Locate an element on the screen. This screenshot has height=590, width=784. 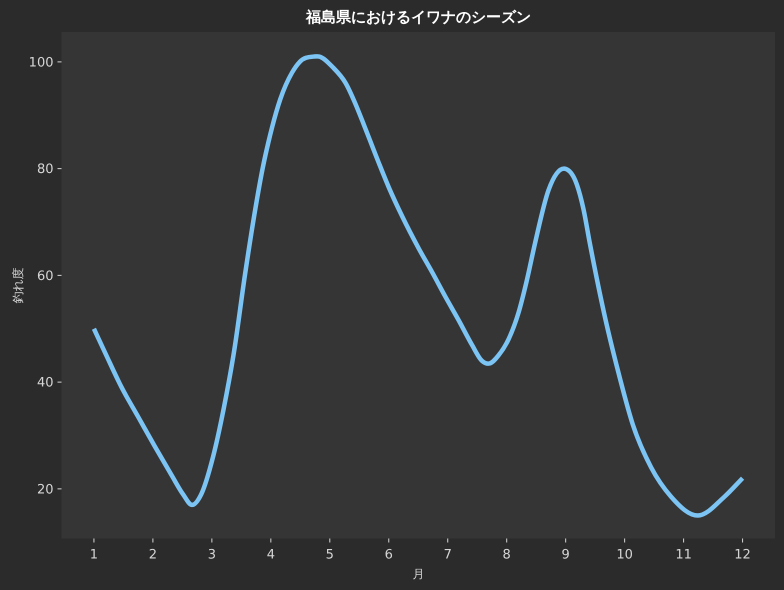
y-tick-label: 80 is located at coordinates (45, 170).